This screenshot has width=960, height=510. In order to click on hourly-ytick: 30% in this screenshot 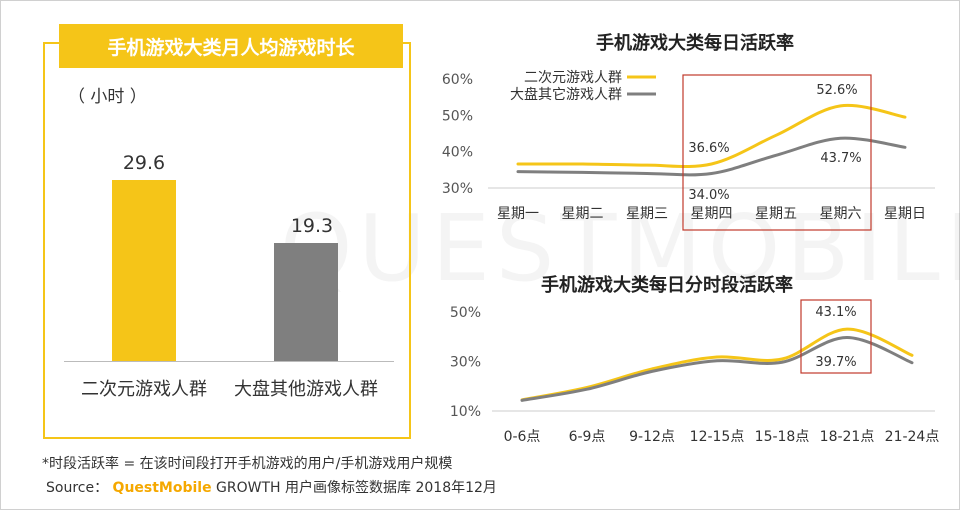, I will do `click(465, 363)`.